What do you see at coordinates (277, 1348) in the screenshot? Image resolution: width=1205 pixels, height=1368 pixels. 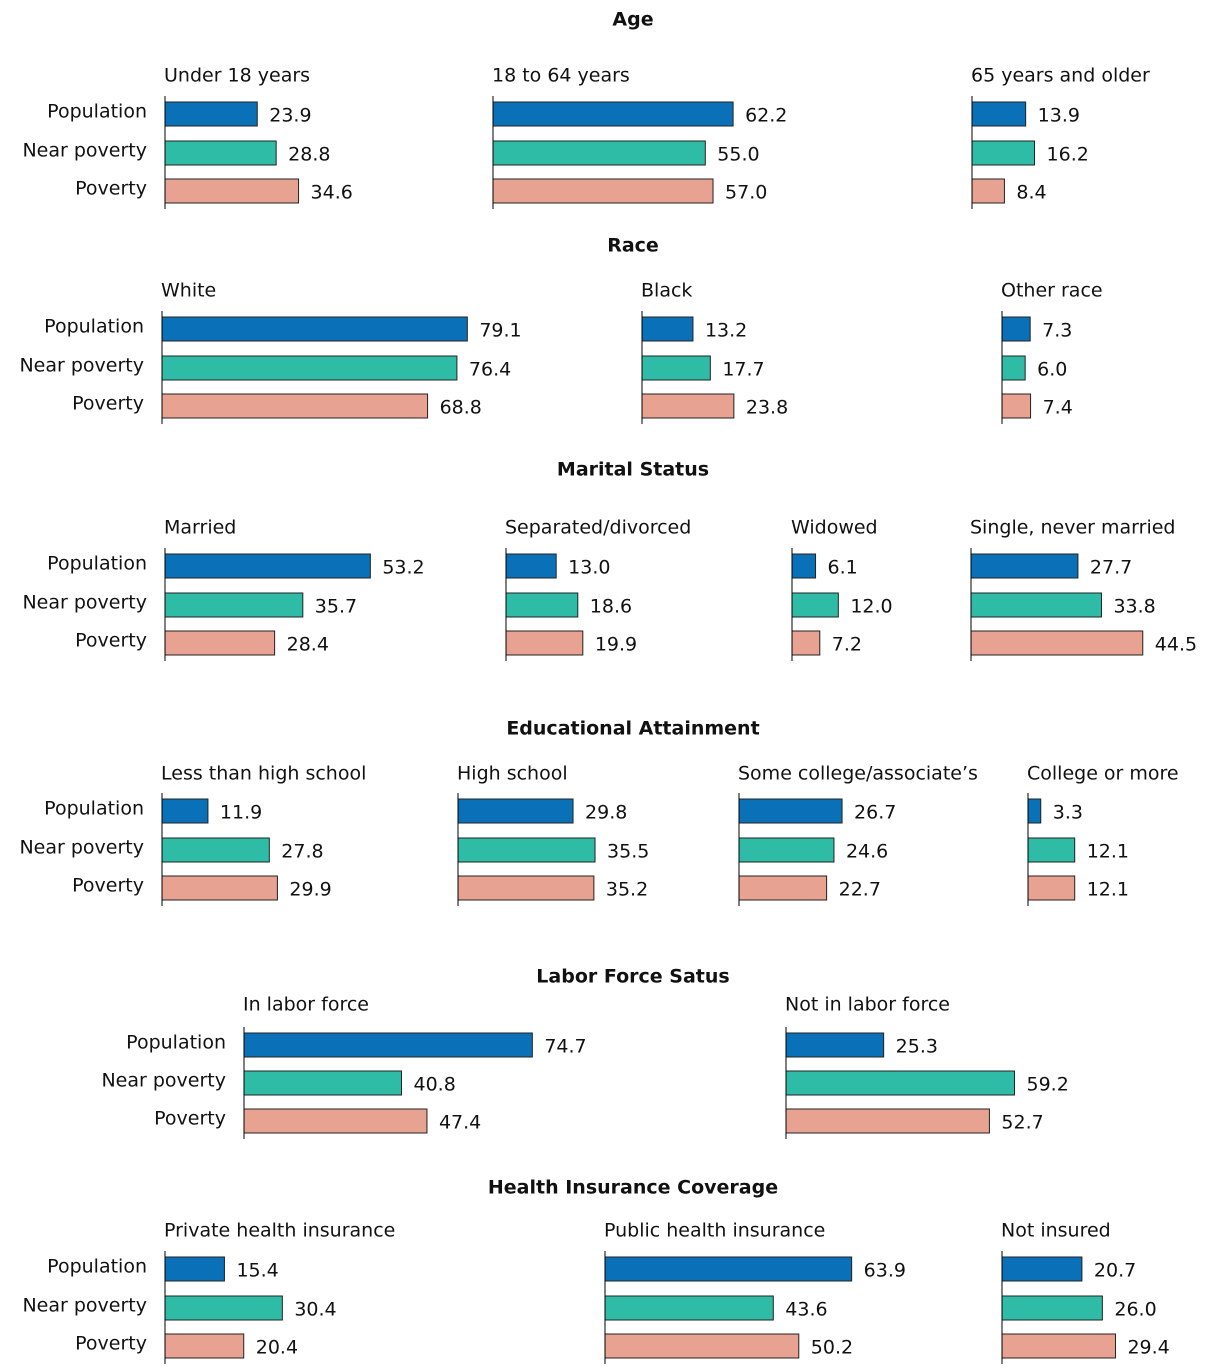 I see `value-label: 20.4` at bounding box center [277, 1348].